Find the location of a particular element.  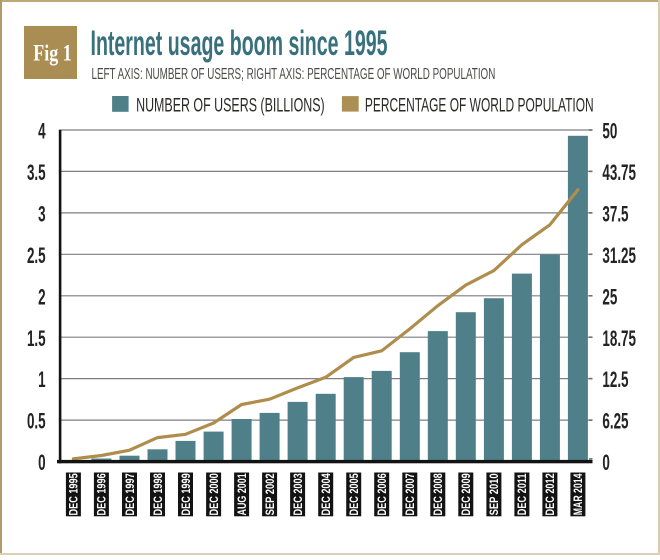

svg-text: DEC 1995 is located at coordinates (75, 494).